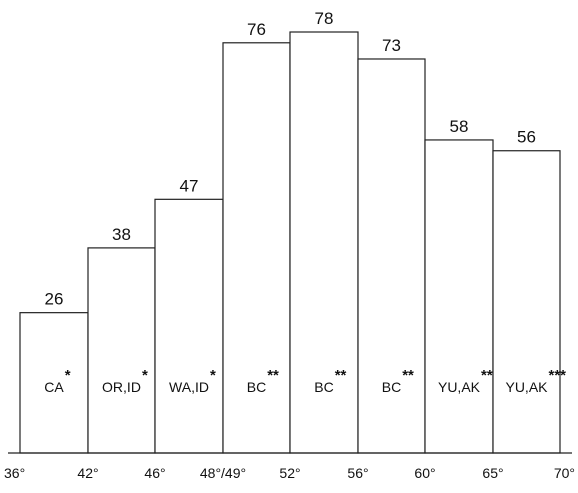 This screenshot has width=578, height=493. I want to click on bar-value-label: 26, so click(54, 299).